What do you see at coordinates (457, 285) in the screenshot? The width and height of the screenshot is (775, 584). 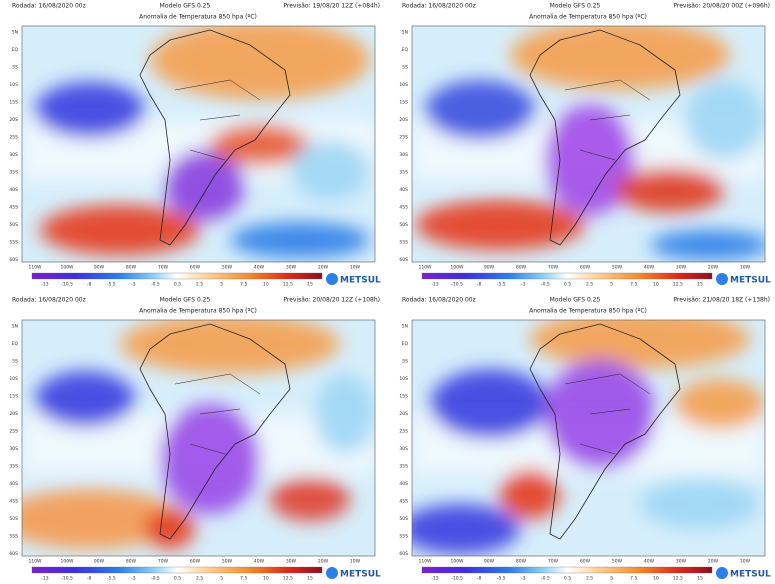 I see `colorbar-label: -10.5` at bounding box center [457, 285].